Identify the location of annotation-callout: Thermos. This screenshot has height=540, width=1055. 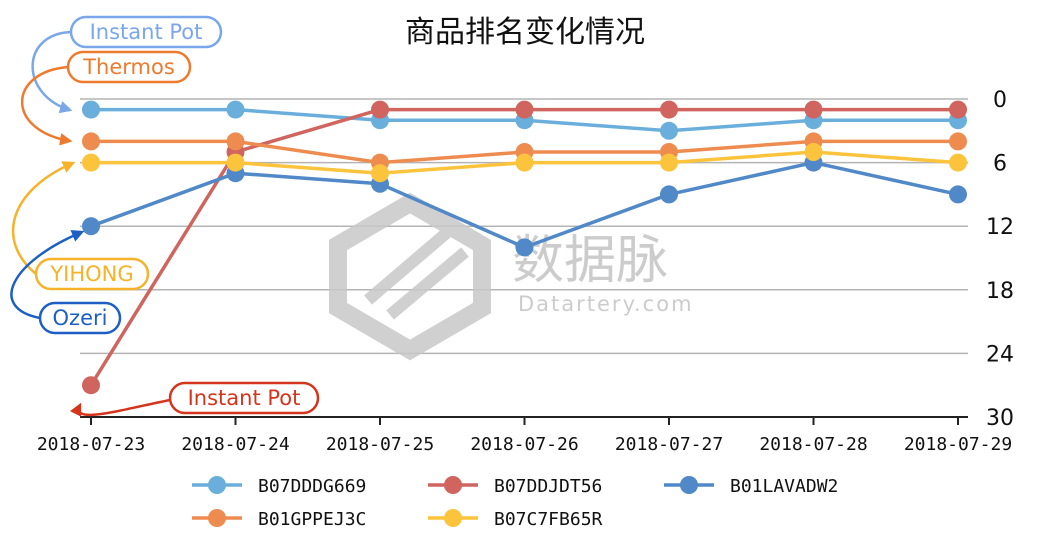
(106, 98).